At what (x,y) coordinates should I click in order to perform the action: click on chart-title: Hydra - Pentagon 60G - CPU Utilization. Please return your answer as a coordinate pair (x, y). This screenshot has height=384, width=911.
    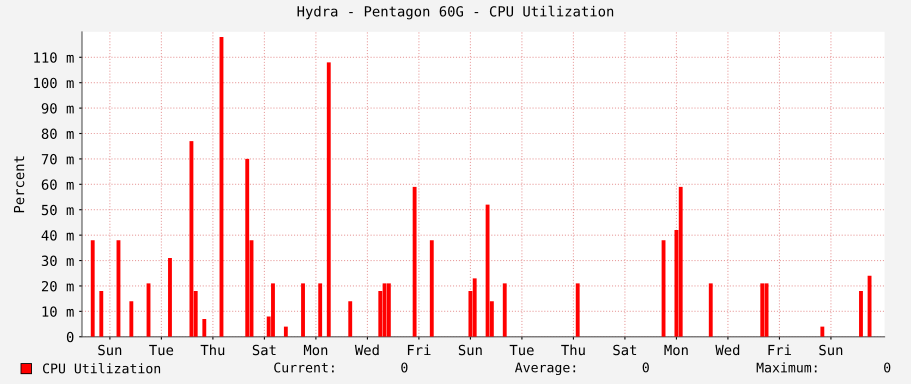
    Looking at the image, I should click on (456, 13).